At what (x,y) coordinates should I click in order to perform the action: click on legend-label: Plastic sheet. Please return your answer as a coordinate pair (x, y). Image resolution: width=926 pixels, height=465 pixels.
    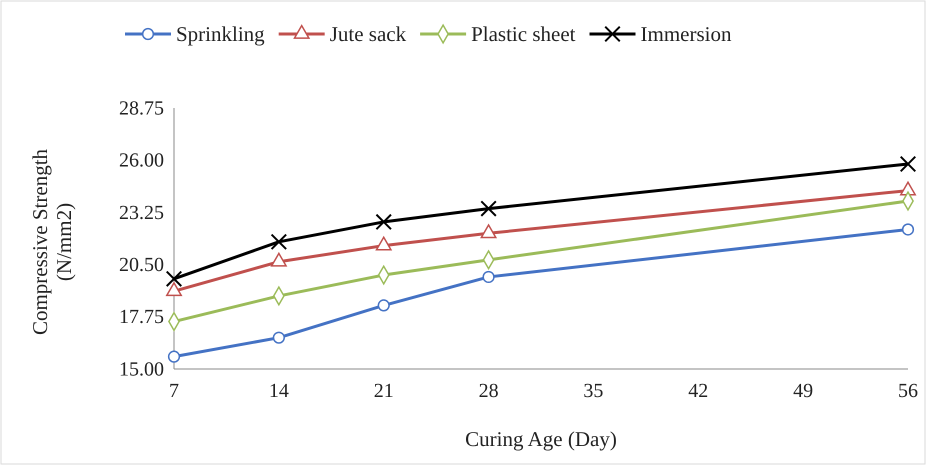
    Looking at the image, I should click on (523, 34).